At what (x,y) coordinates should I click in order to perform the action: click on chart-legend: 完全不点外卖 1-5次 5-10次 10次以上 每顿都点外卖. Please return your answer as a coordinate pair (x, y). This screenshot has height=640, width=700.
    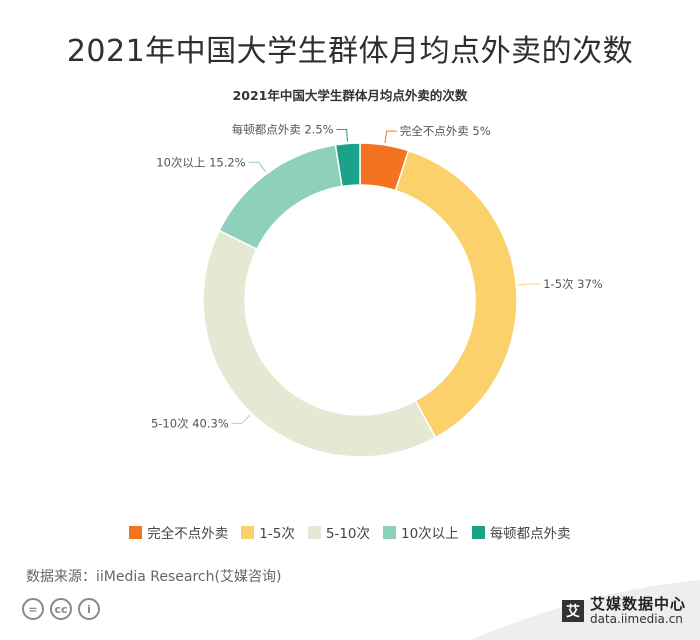
    Looking at the image, I should click on (350, 532).